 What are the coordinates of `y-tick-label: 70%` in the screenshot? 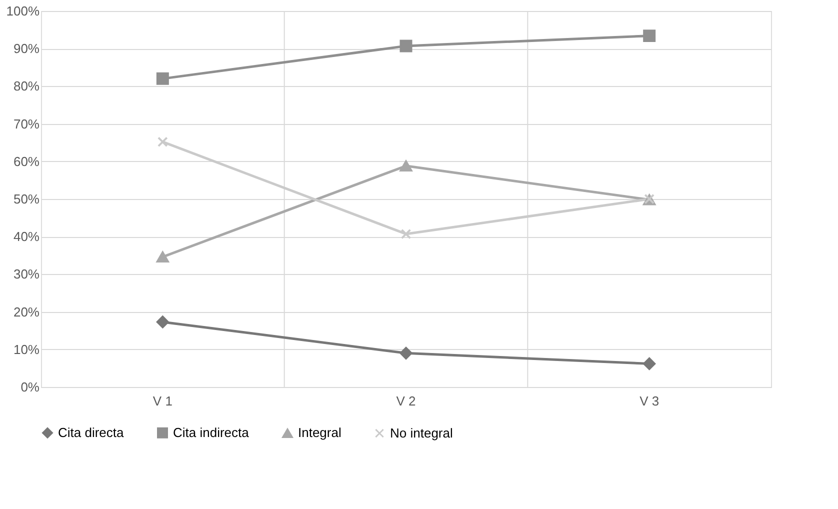 It's located at (26, 124).